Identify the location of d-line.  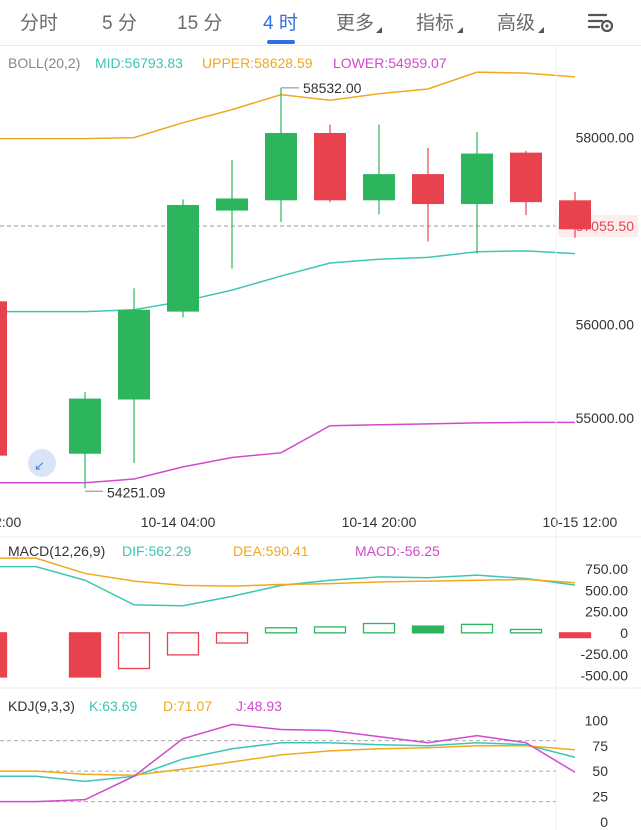
(288, 760).